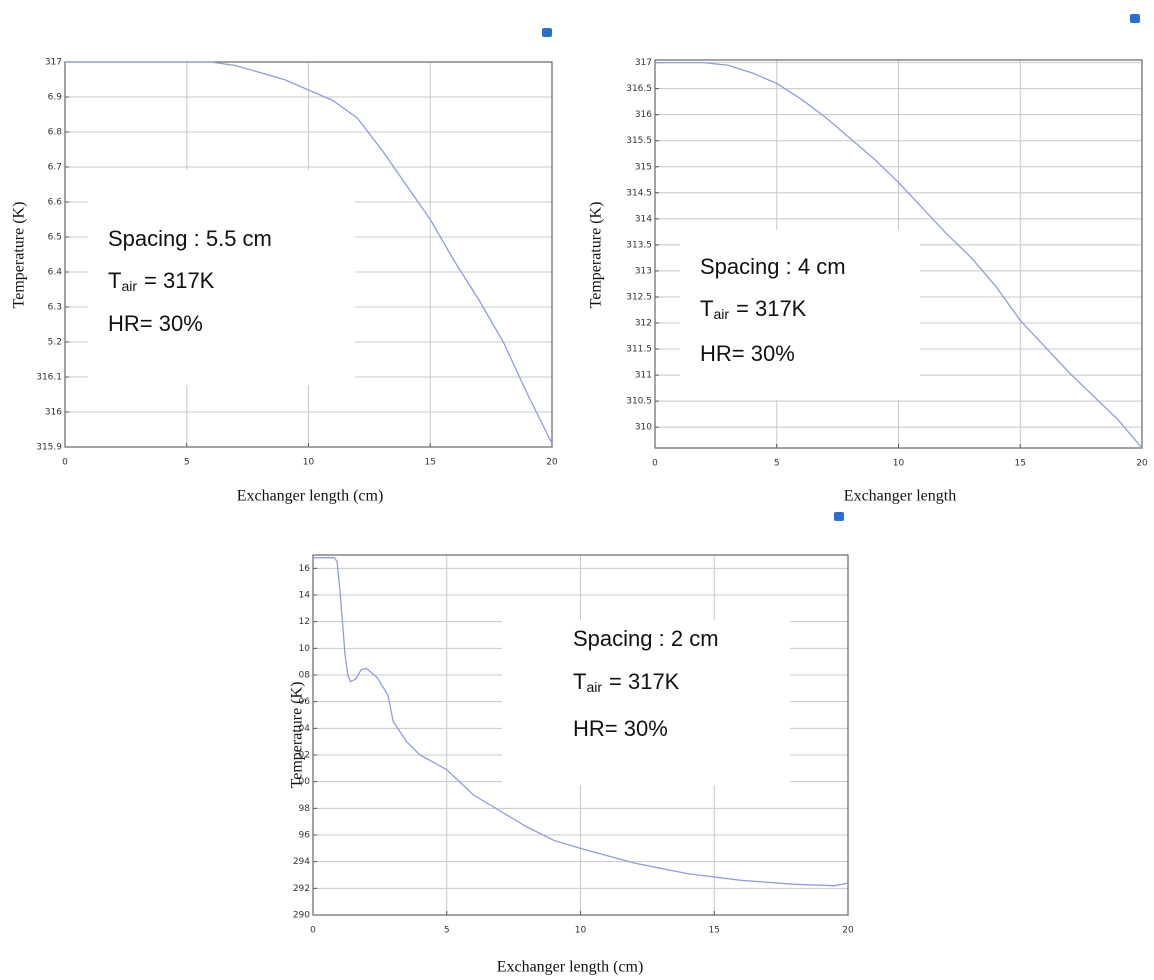 This screenshot has width=1154, height=980. What do you see at coordinates (643, 219) in the screenshot?
I see `y-tick-label: 314` at bounding box center [643, 219].